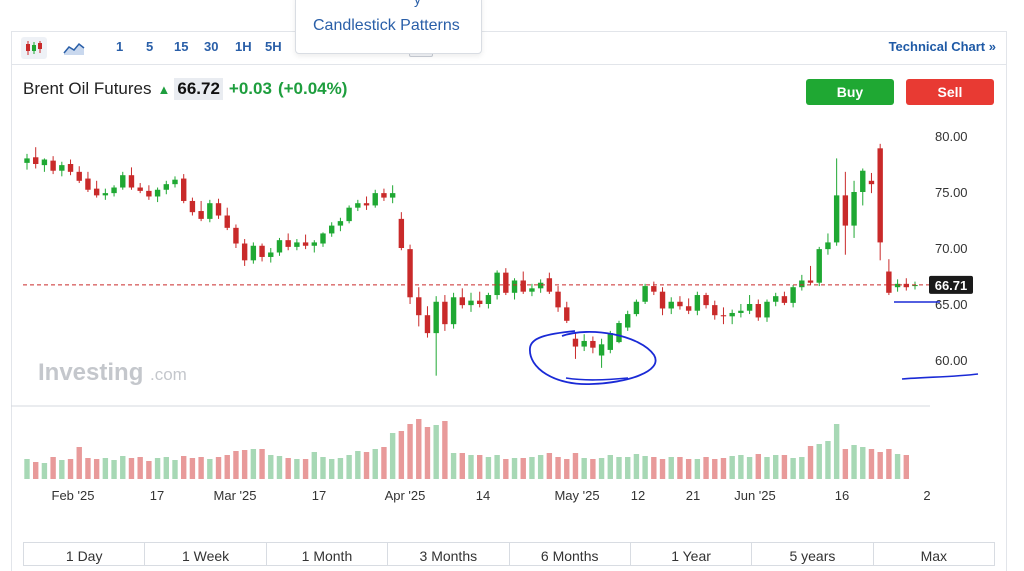 The height and width of the screenshot is (571, 1024). Describe the element at coordinates (813, 554) in the screenshot. I see `period-5-years: 5 years` at that location.